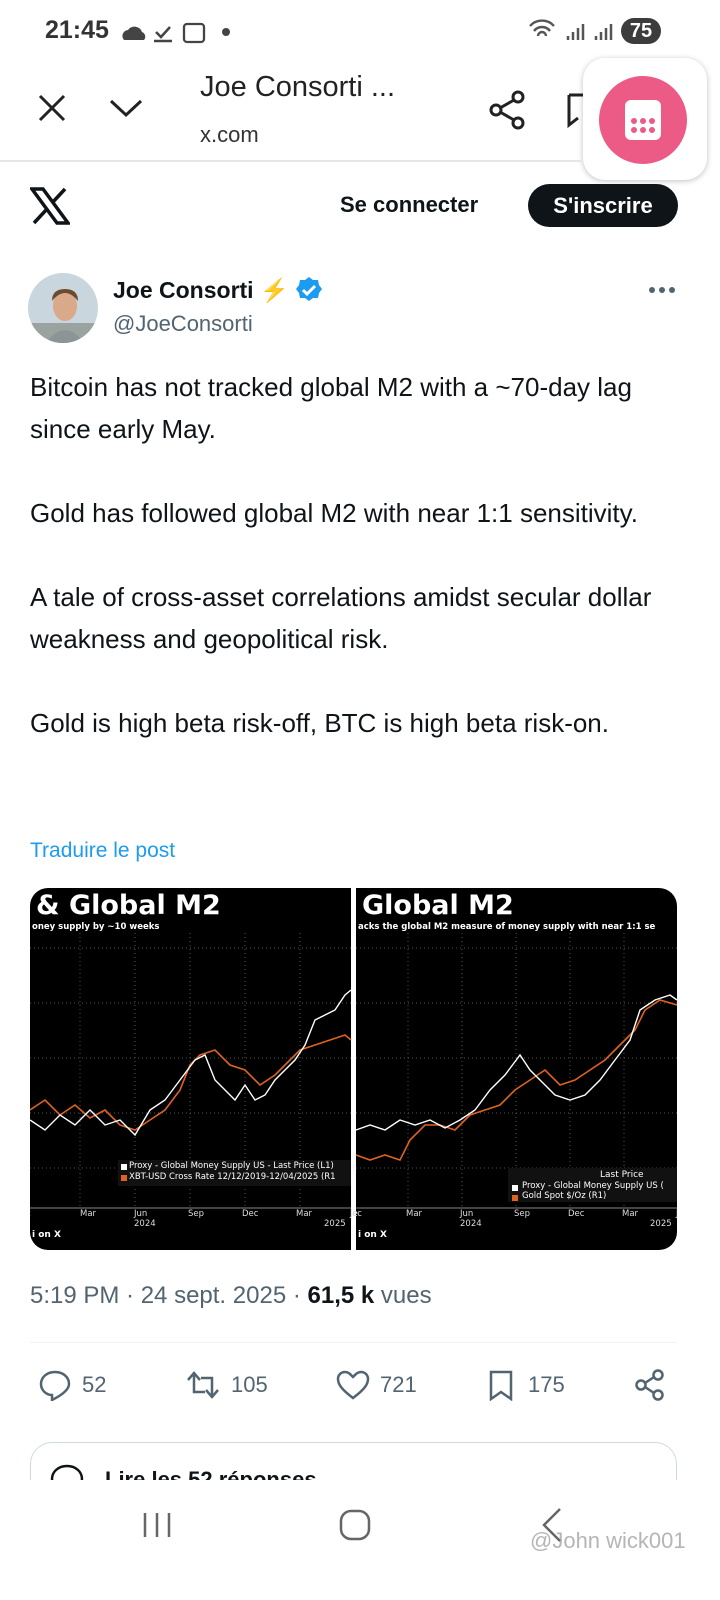 The height and width of the screenshot is (1600, 720). Describe the element at coordinates (50, 206) in the screenshot. I see `x-logo` at that location.